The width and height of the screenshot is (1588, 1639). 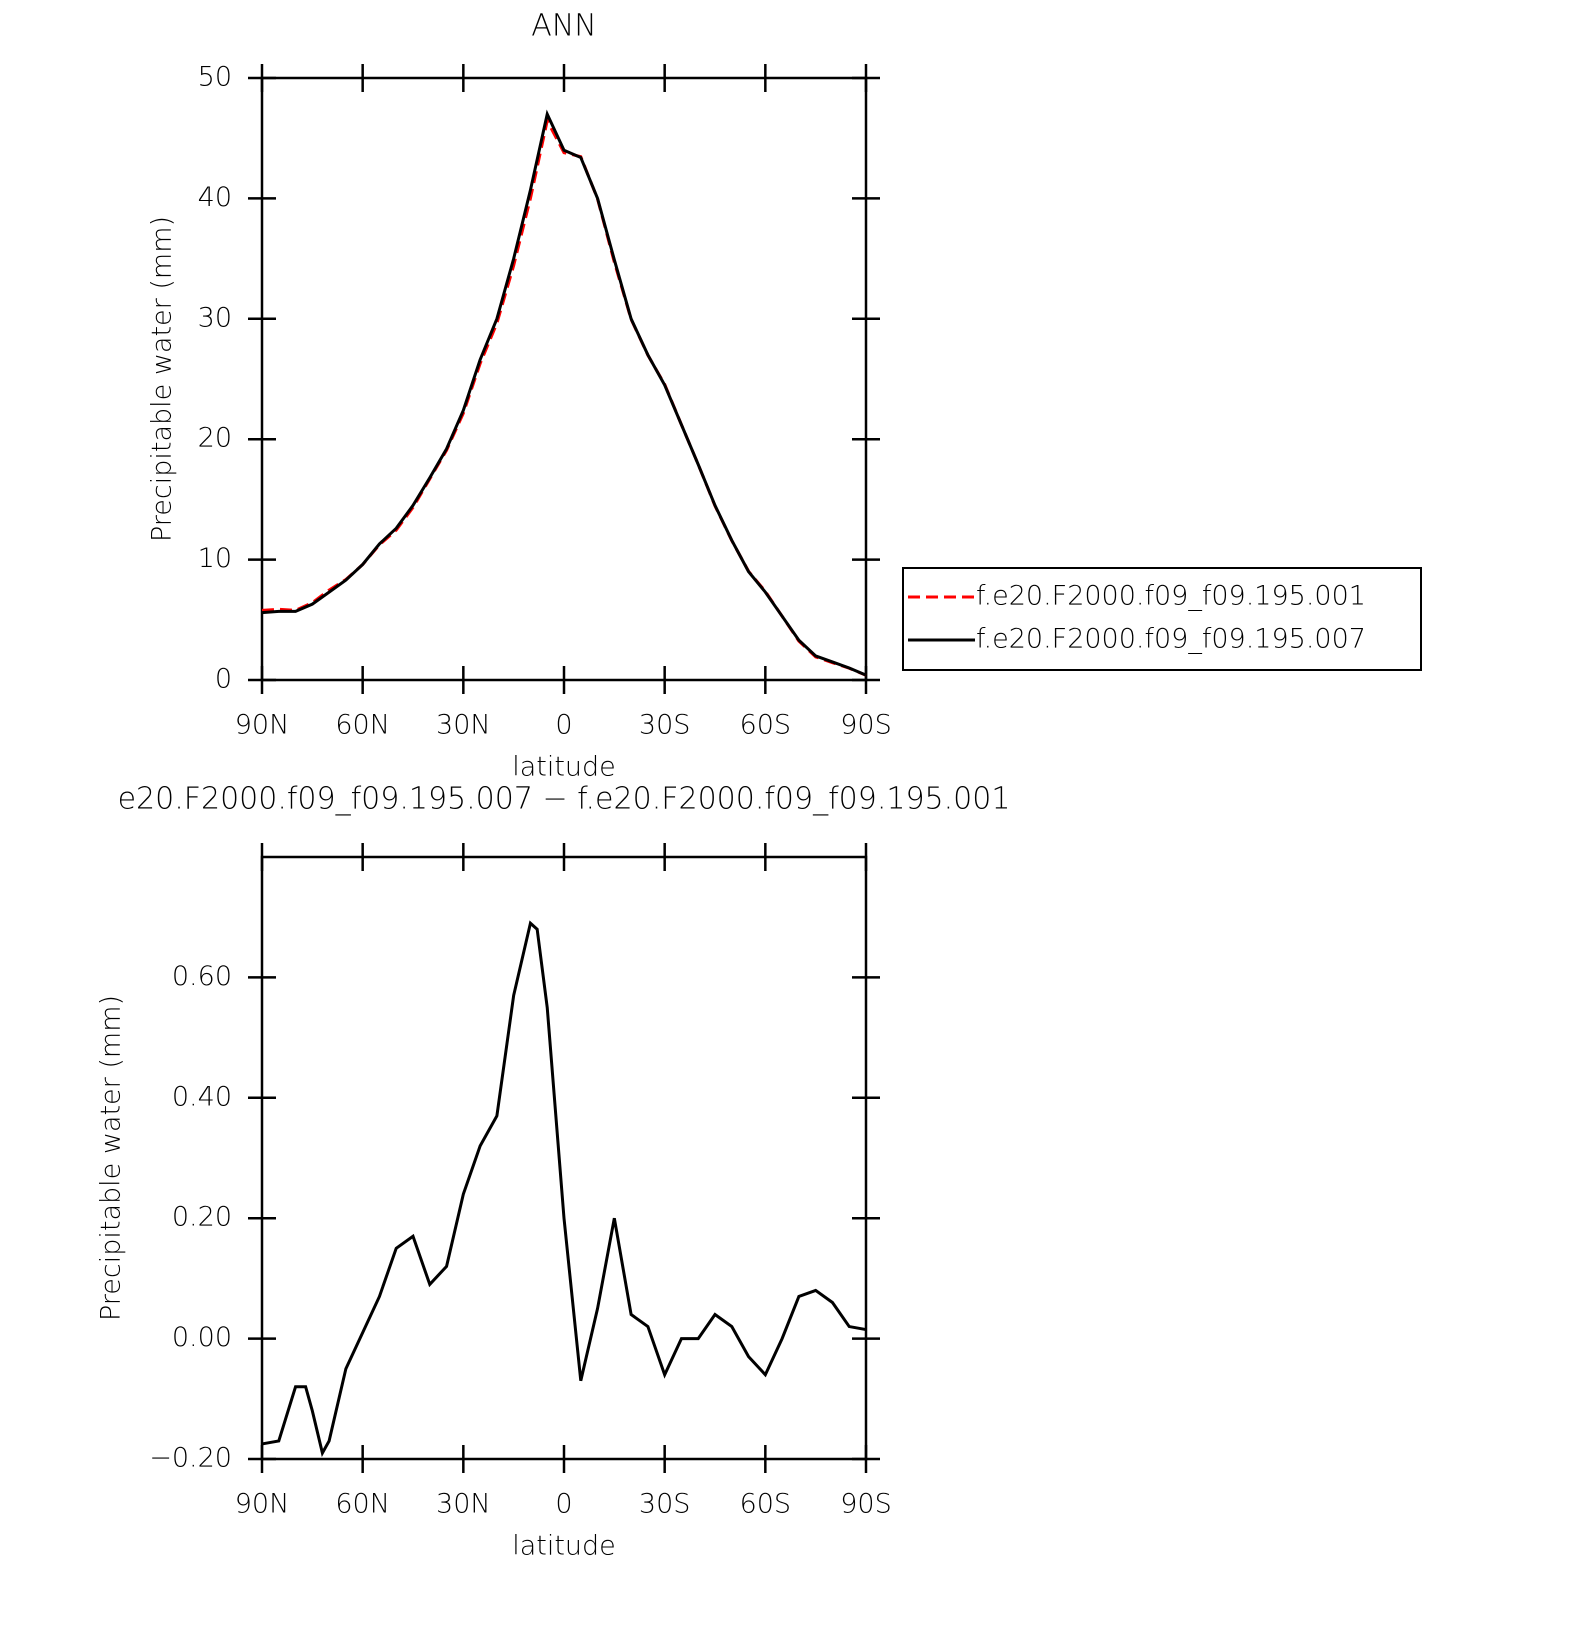 I want to click on legend-label: f.e20.F2000.f09_f09.195.007, so click(x=1171, y=639).